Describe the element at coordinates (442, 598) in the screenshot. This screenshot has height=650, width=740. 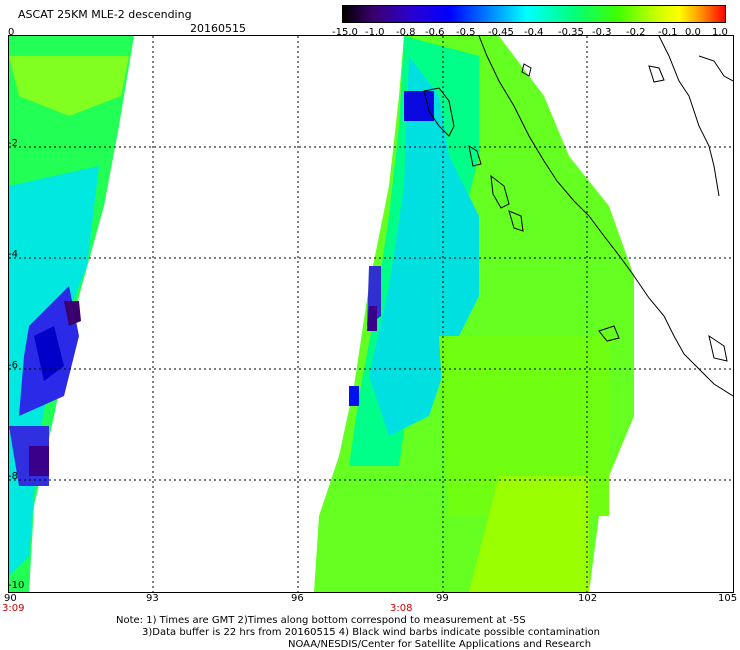
I see `x-tick-label: 99` at that location.